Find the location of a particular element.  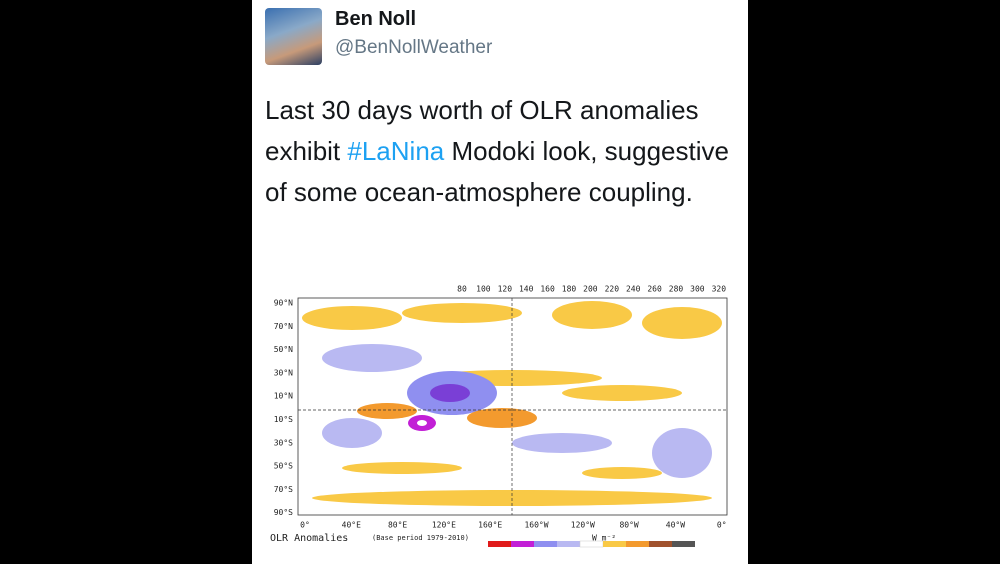

lon-label: 40°E is located at coordinates (351, 525).